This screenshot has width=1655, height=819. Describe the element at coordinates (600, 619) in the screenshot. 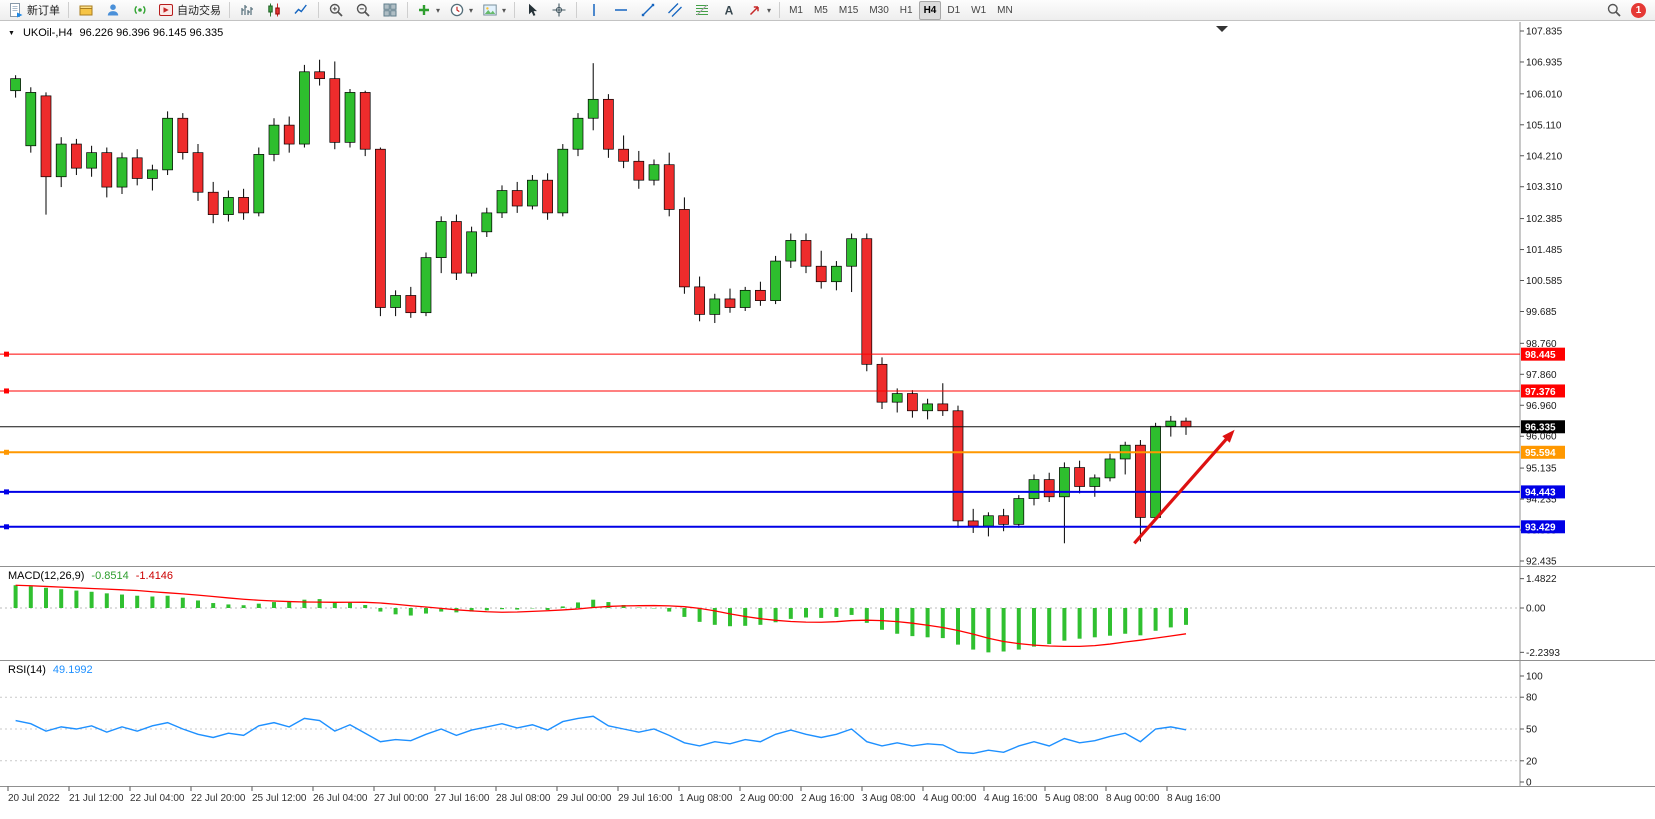

I see `macd-histogram` at that location.